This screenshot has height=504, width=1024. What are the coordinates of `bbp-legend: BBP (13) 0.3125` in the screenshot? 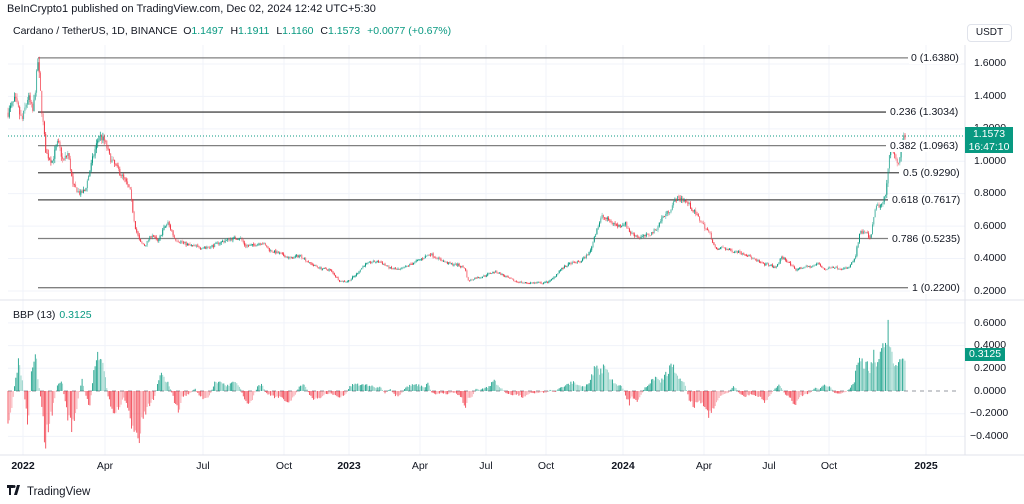 It's located at (52, 315).